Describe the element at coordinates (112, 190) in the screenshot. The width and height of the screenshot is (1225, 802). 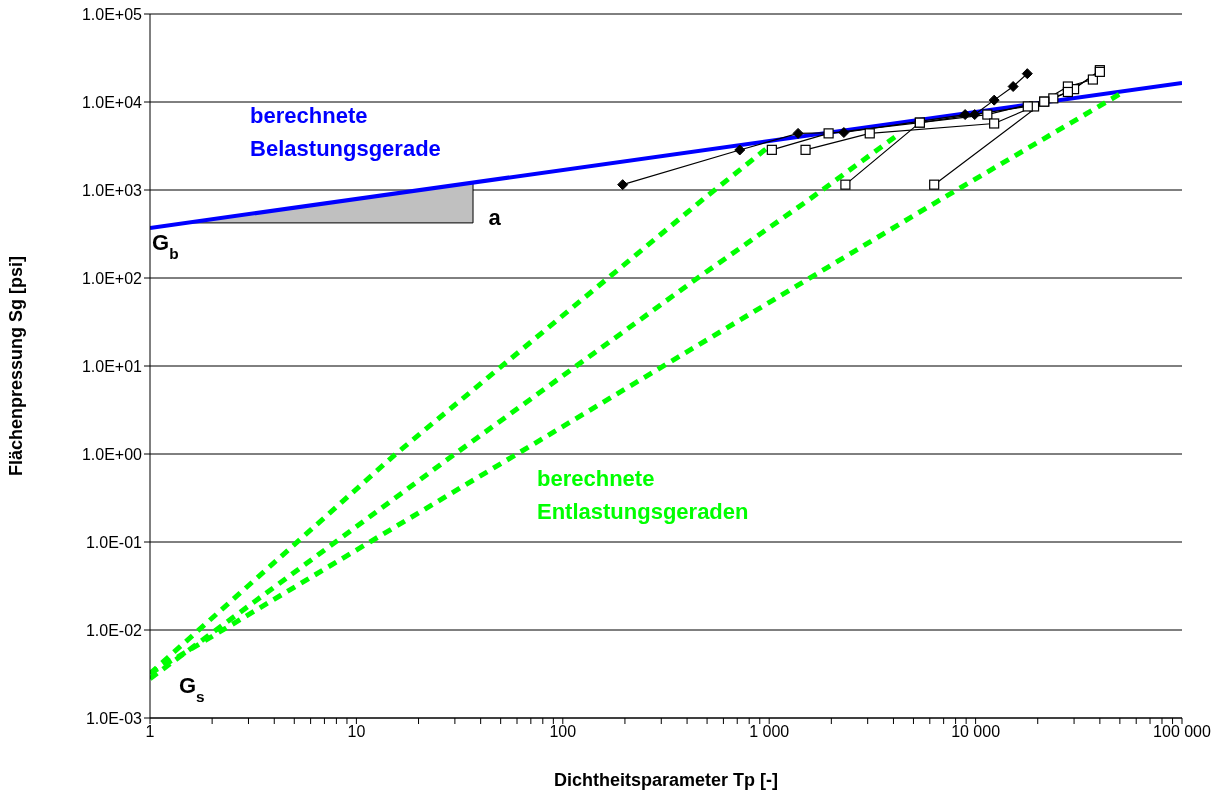
I see `y-tick-label: 1.0E+03` at that location.